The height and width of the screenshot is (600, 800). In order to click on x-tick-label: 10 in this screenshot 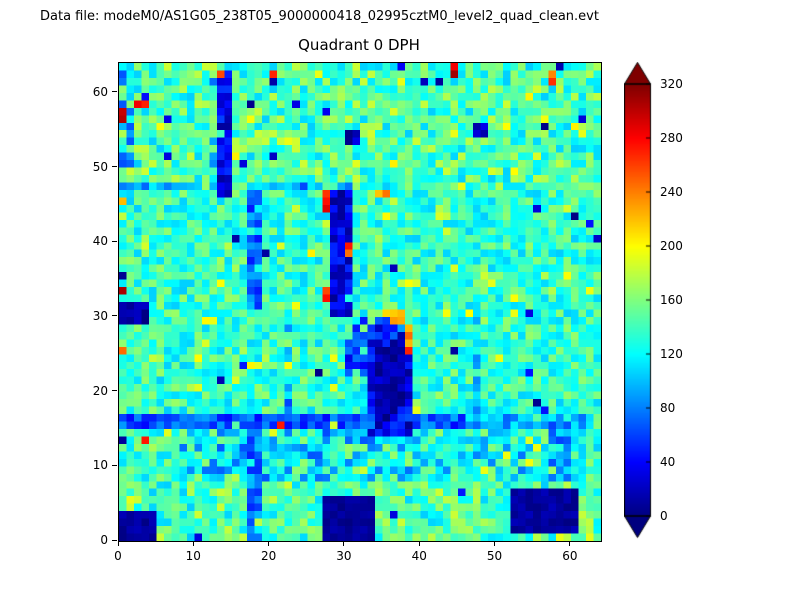, I will do `click(193, 556)`.